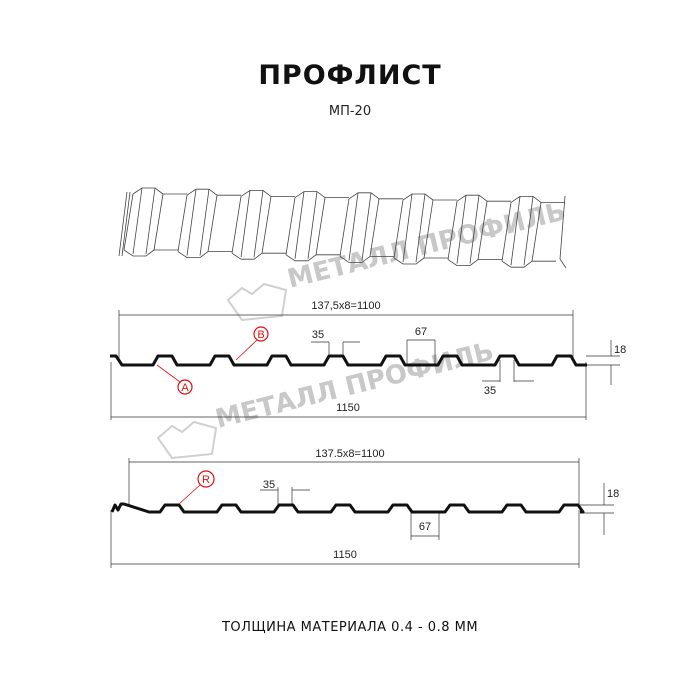  I want to click on page-subtitle: МП-20, so click(350, 111).